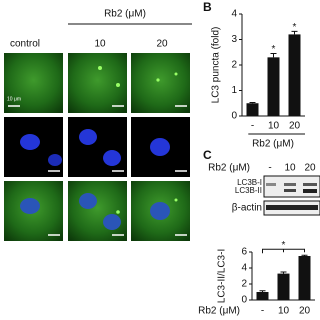 This screenshot has width=320, height=320. What do you see at coordinates (25, 44) in the screenshot?
I see `column-label: control` at bounding box center [25, 44].